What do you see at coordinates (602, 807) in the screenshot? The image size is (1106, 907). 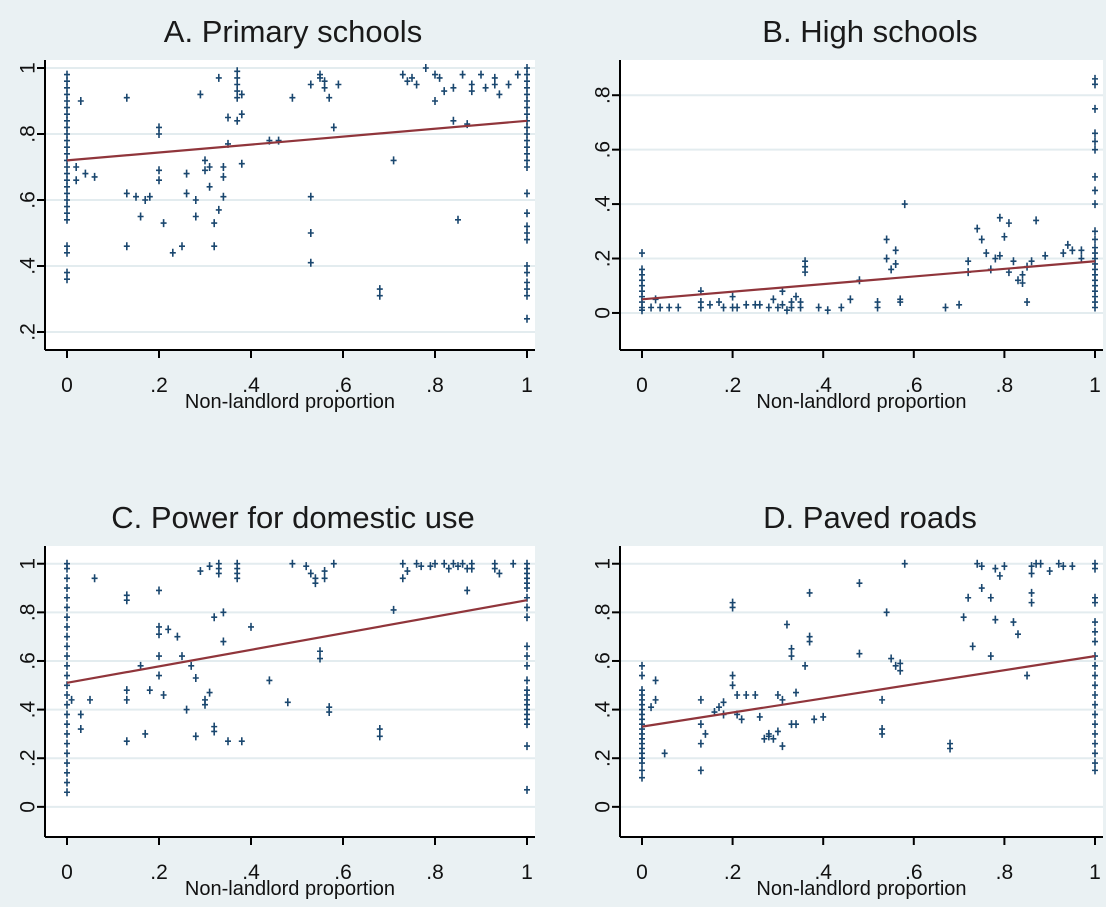 I see `y-tick-label: 0` at bounding box center [602, 807].